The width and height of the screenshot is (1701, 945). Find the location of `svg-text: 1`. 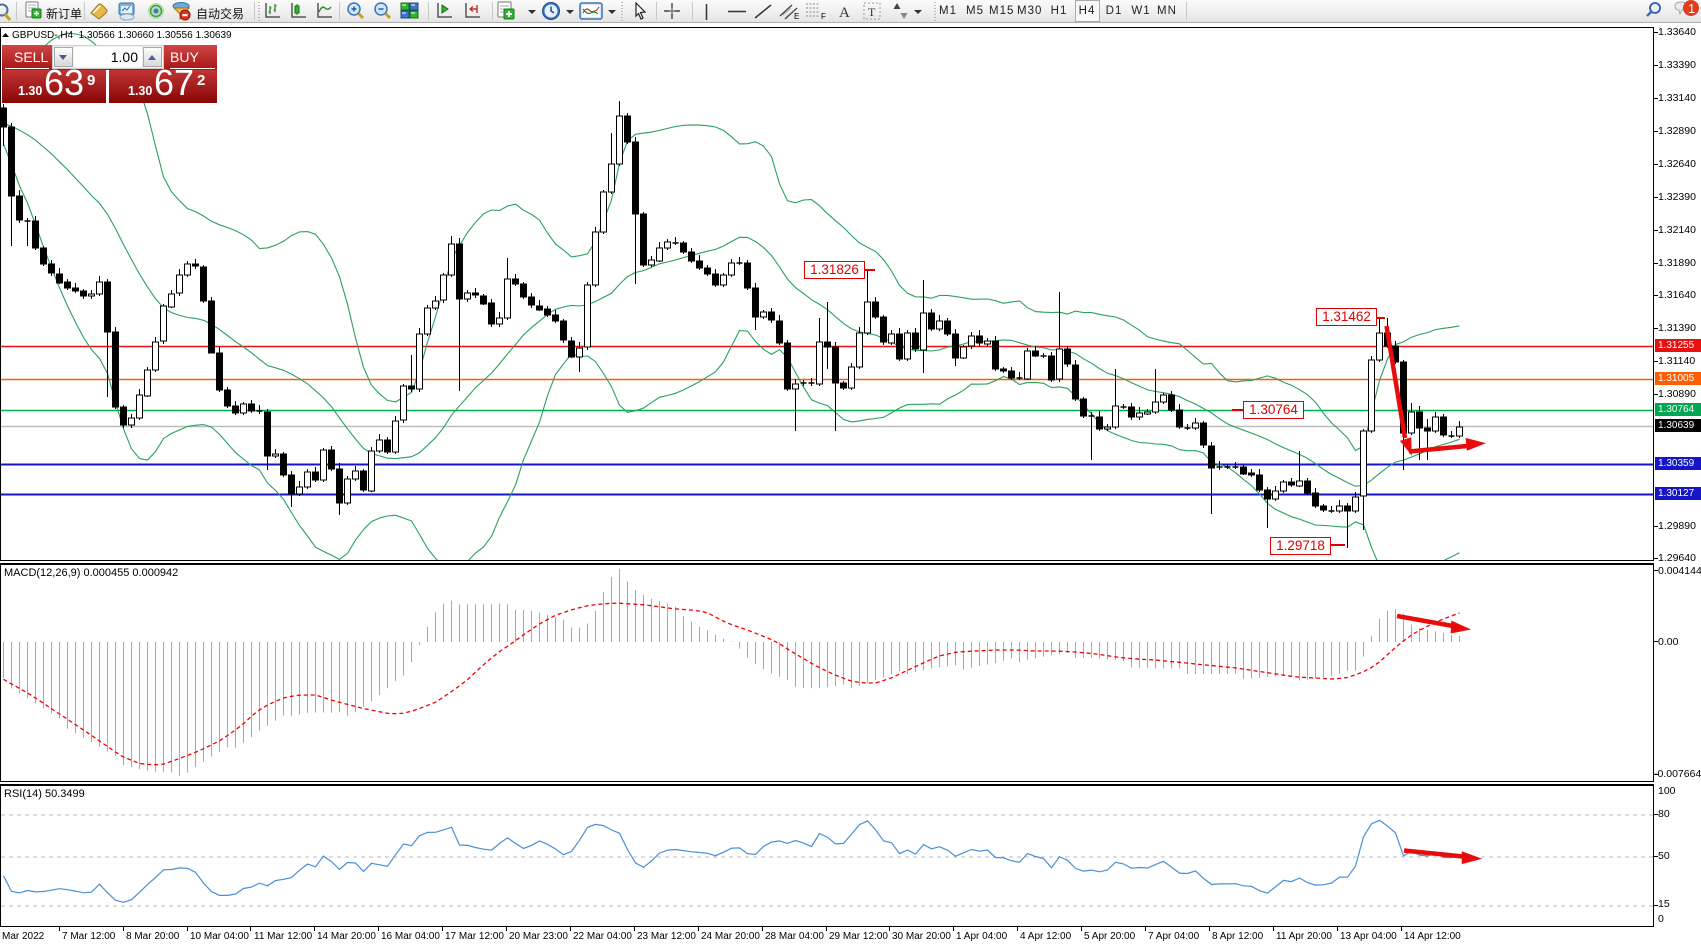

svg-text: 1 is located at coordinates (1691, 8).